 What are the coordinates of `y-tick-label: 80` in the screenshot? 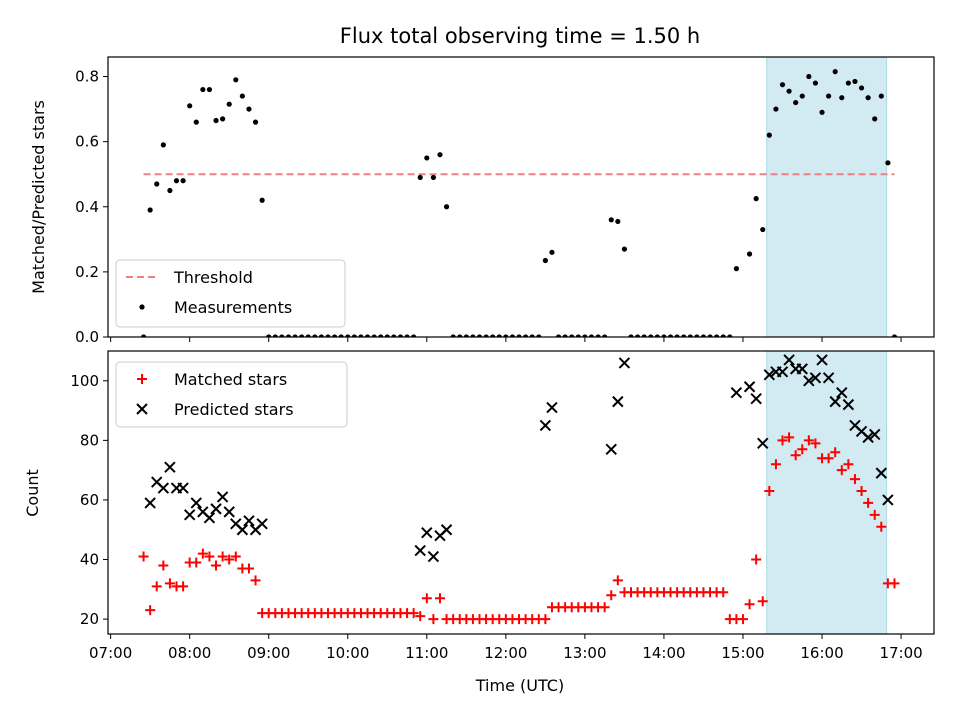 It's located at (89, 440).